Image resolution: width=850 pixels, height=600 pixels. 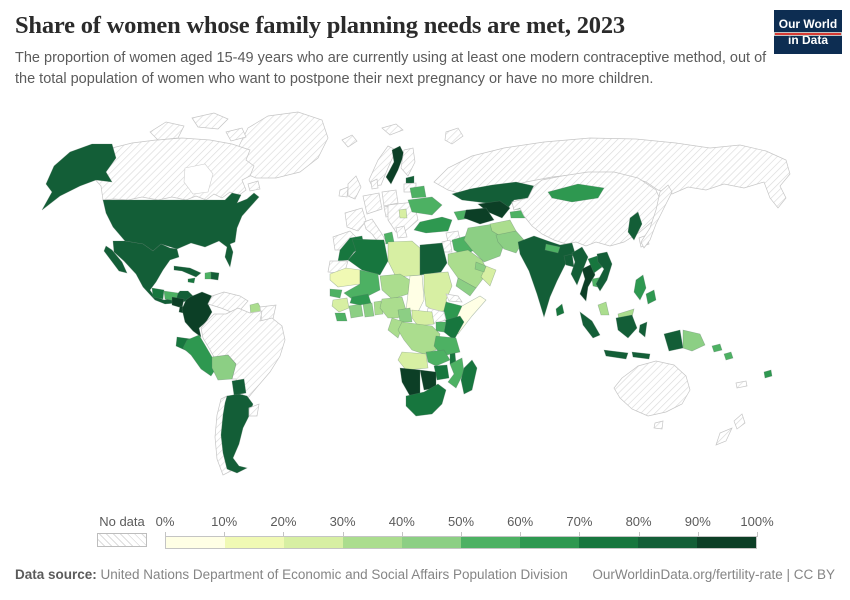 I want to click on region-yemen, so click(x=466, y=287).